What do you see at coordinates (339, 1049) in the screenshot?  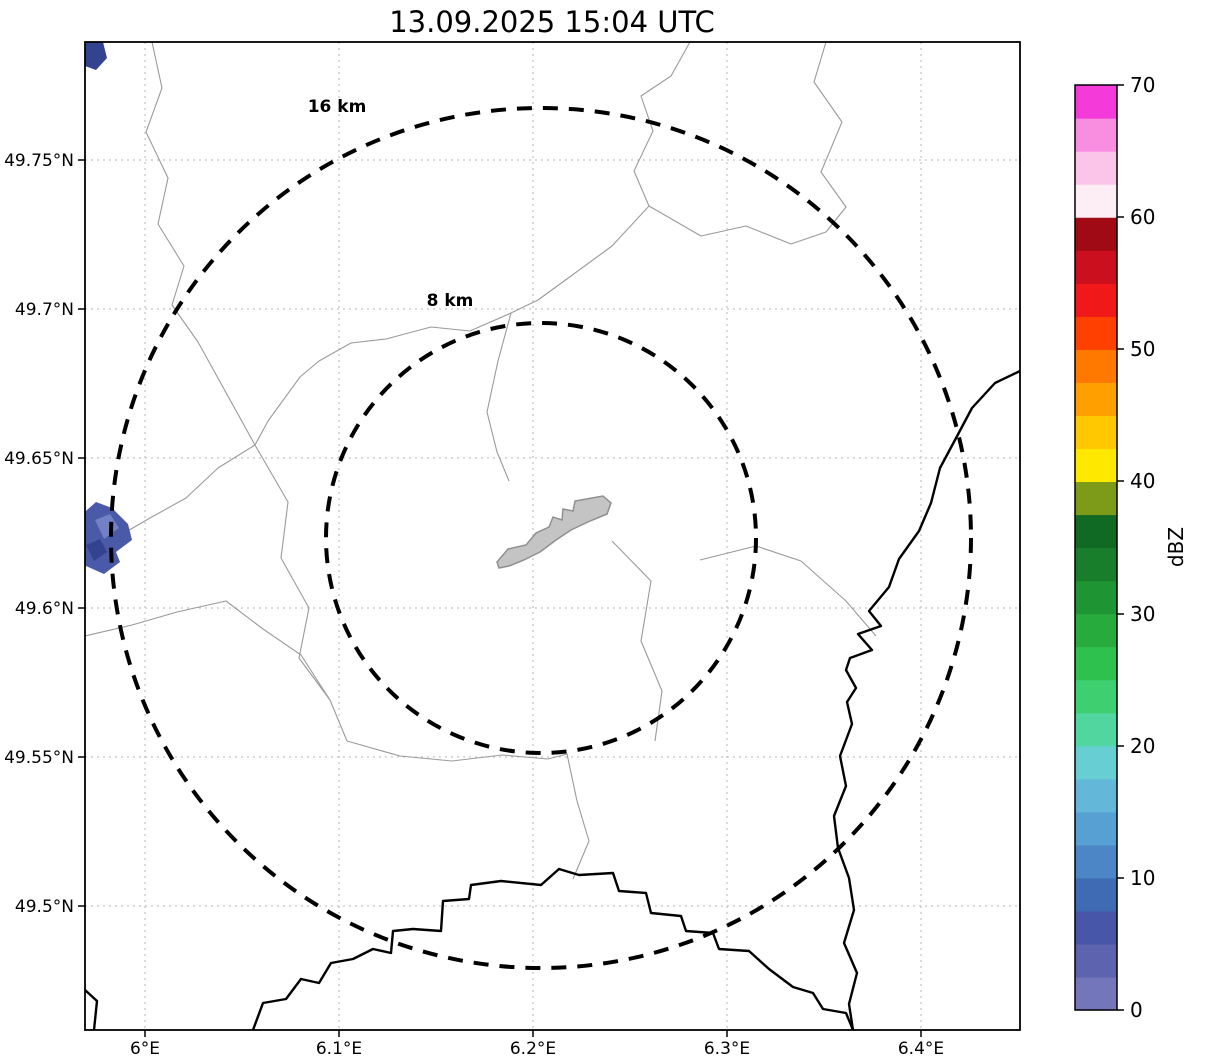 I see `x-tick-label: 6.1°E` at bounding box center [339, 1049].